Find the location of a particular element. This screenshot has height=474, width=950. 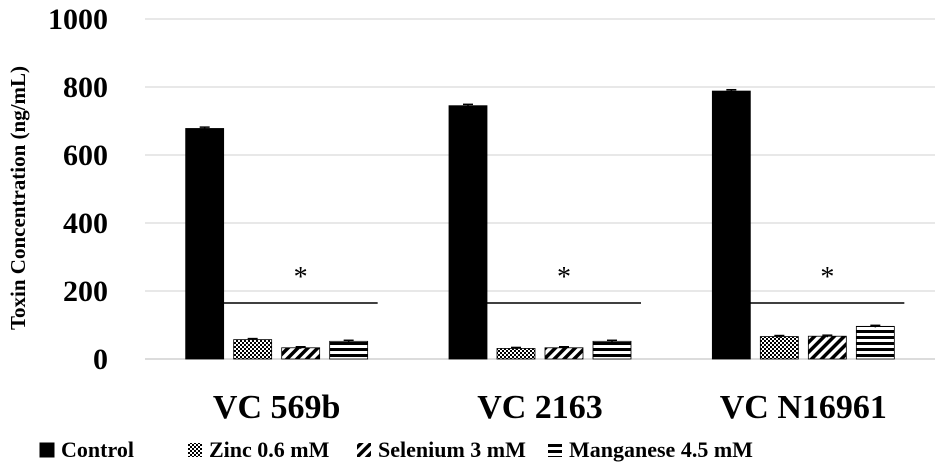

y-tick-label: 0 is located at coordinates (100, 359).